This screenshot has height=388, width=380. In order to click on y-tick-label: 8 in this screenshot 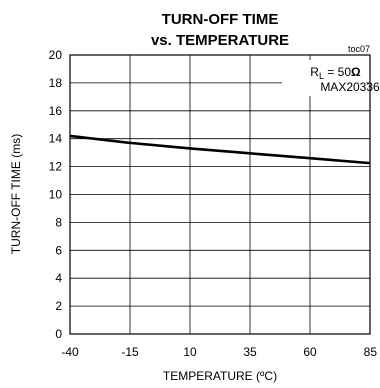, I will do `click(58, 222)`.